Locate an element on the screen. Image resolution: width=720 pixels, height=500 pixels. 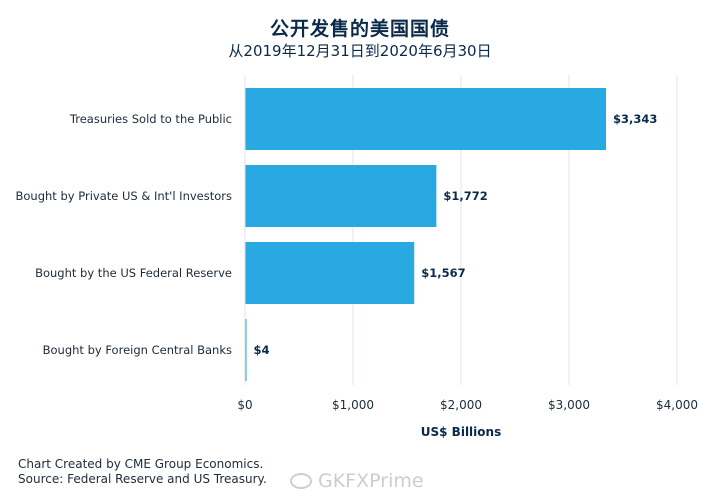
chart-title: 公开发售的美国国债 is located at coordinates (359, 29).